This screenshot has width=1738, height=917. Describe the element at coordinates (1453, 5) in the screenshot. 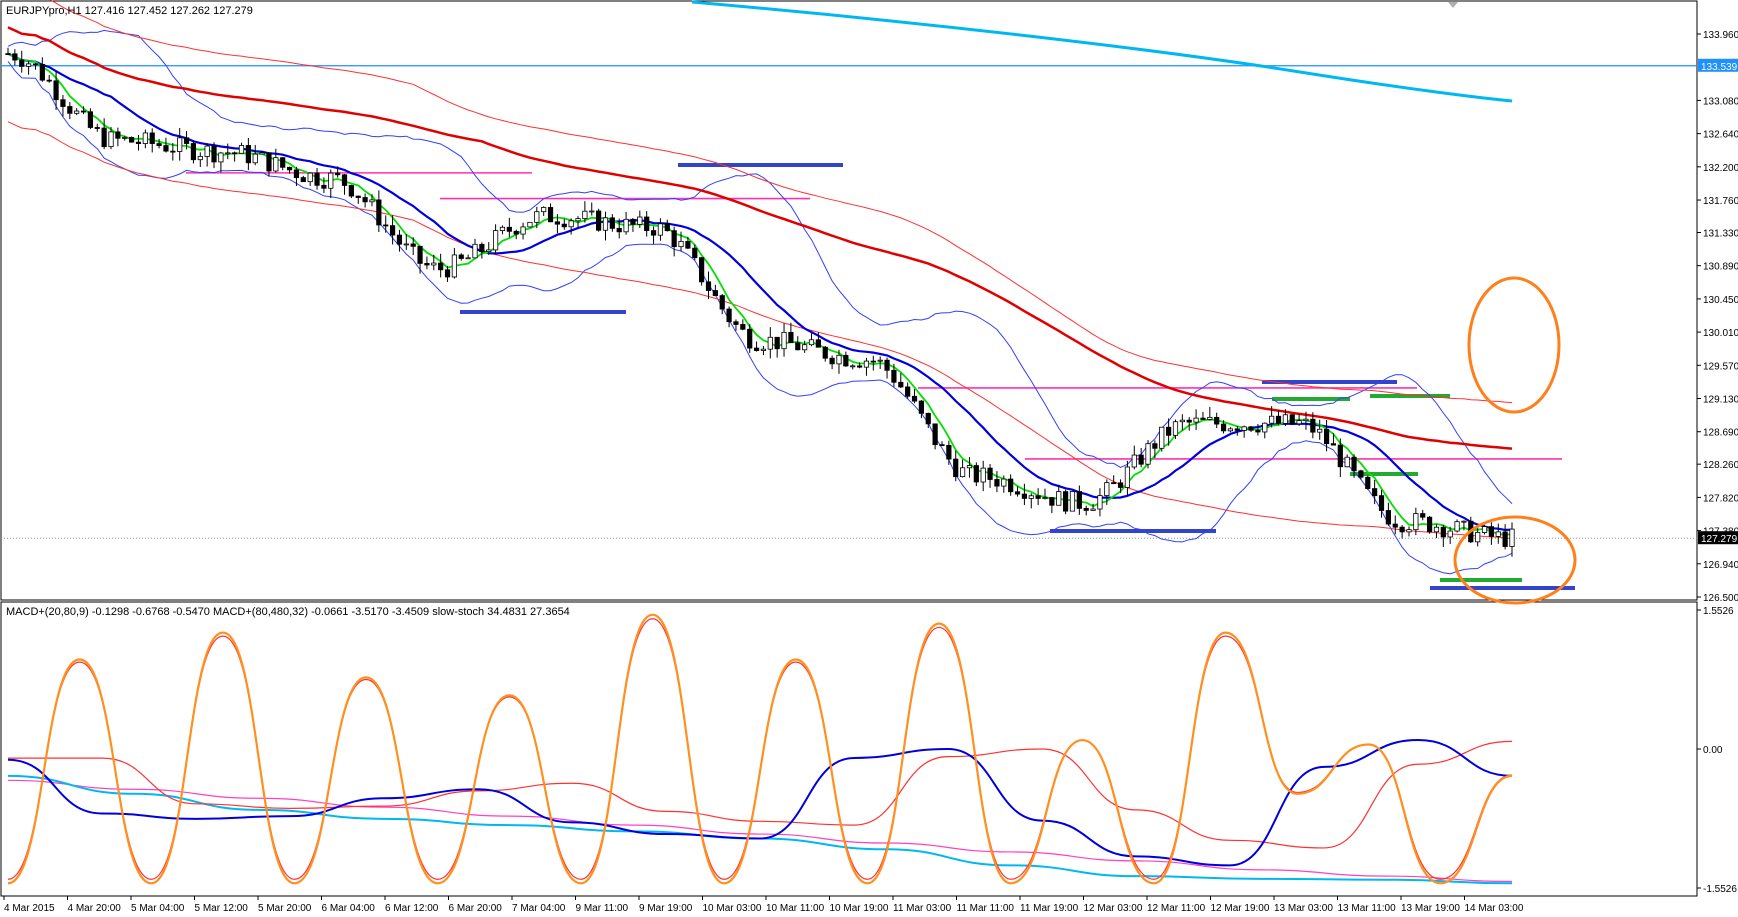

I see `scroll-marker-icon` at that location.